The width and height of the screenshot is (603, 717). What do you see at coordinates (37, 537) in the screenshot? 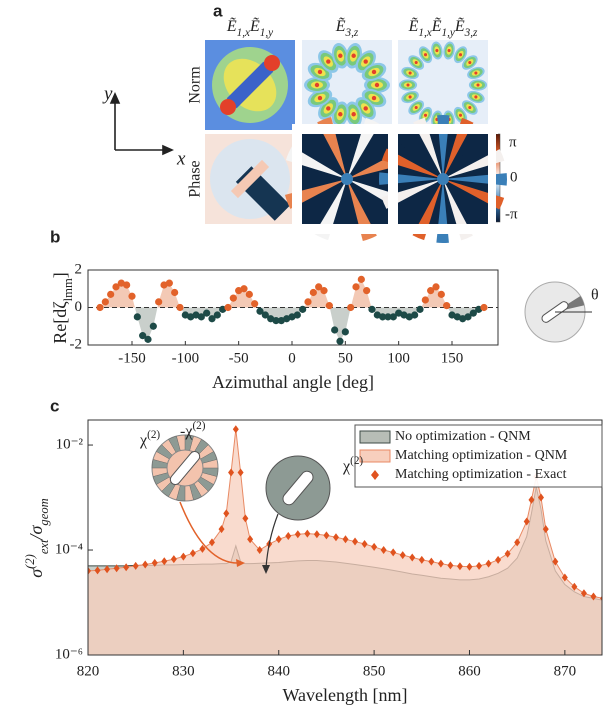
I see `y-axis-label: σ(2)ext/σgeom` at bounding box center [37, 537].